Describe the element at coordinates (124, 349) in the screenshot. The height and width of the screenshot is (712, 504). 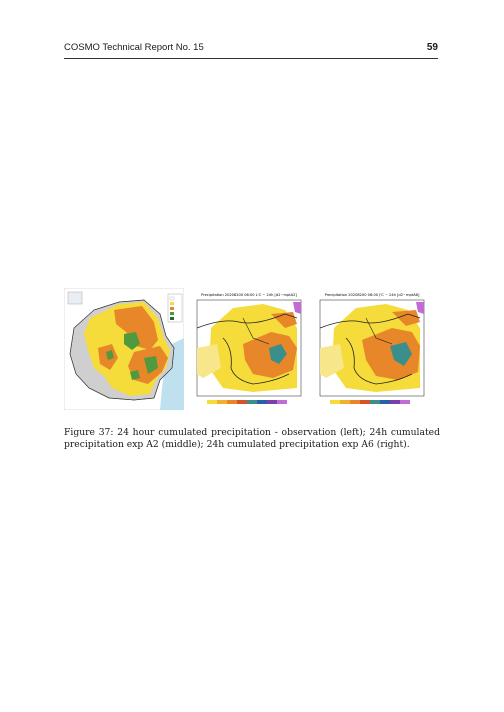
I see `observation-map` at that location.